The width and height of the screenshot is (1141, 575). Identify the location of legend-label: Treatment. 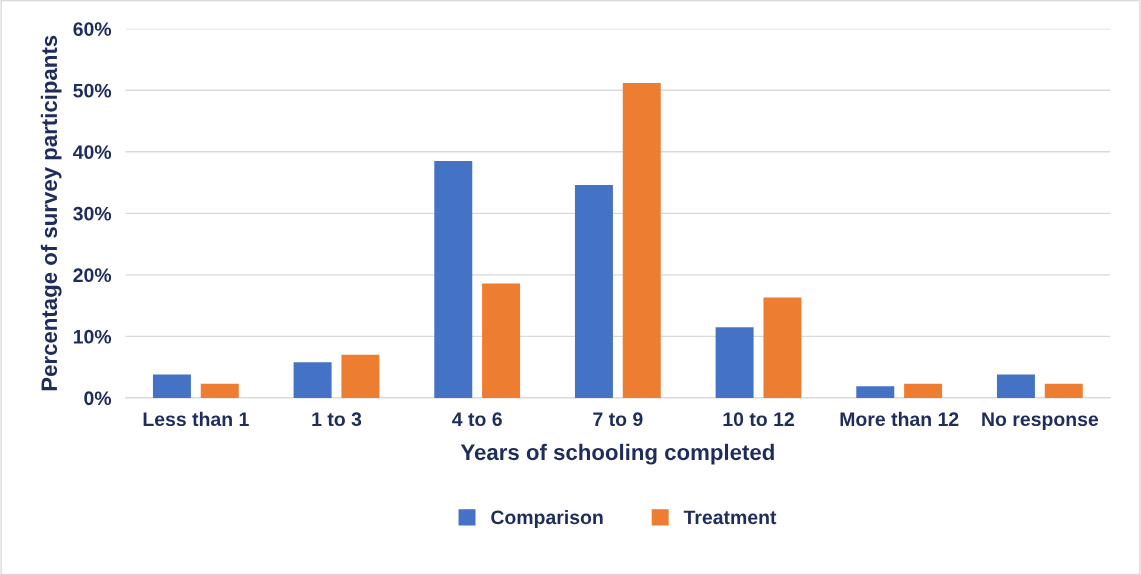
(730, 517).